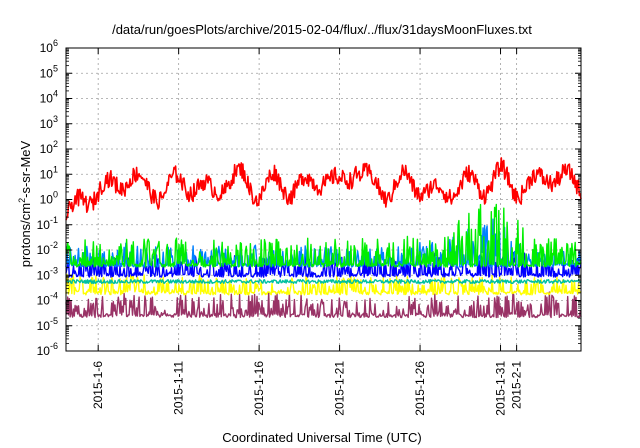  Describe the element at coordinates (420, 388) in the screenshot. I see `x-tick-label: 2015-1-26` at that location.